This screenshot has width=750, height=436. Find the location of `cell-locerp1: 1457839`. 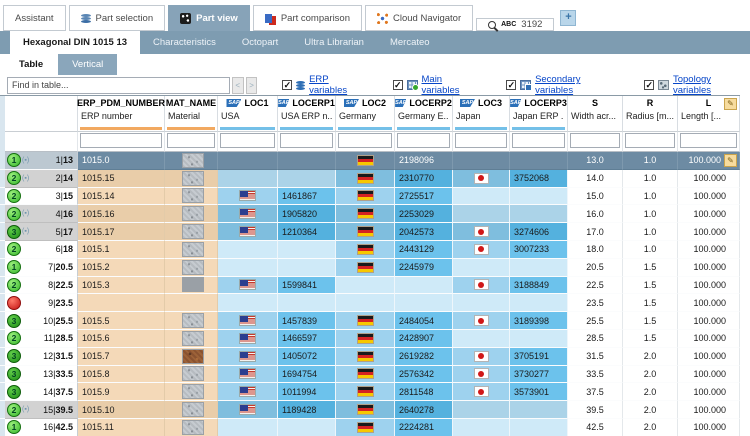

cell-locerp1: 1457839 is located at coordinates (307, 321).